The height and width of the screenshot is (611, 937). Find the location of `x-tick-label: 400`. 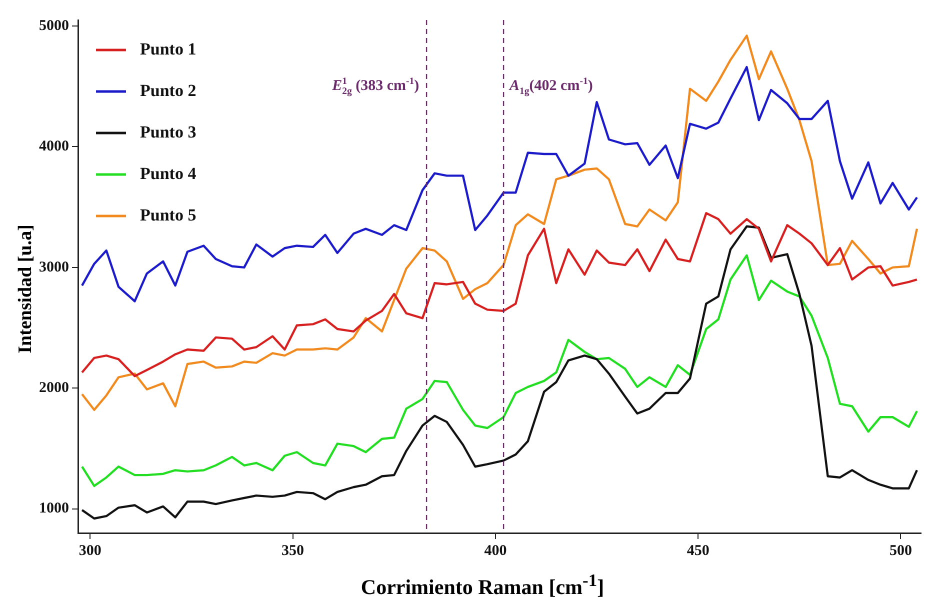

x-tick-label: 400 is located at coordinates (495, 550).